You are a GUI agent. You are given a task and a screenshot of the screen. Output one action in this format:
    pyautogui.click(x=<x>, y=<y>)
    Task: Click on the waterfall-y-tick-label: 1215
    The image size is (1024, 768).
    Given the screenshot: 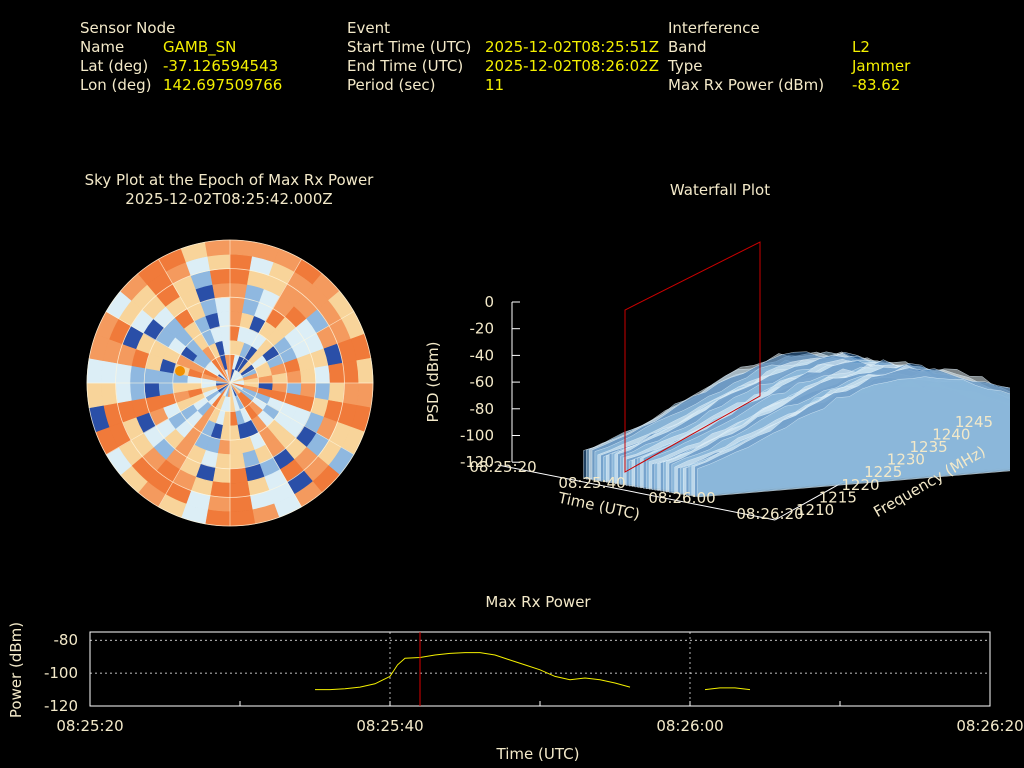 What is the action you would take?
    pyautogui.click(x=838, y=497)
    